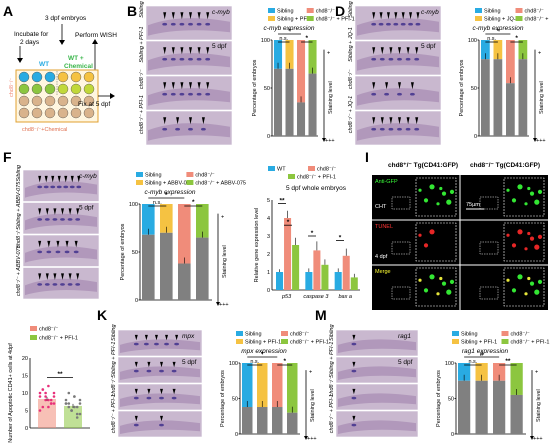 Image resolution: width=550 pixels, height=444 pixels. Describe the element at coordinates (384, 227) in the screenshot. I see `i-row-tunel: TUNEL` at that location.